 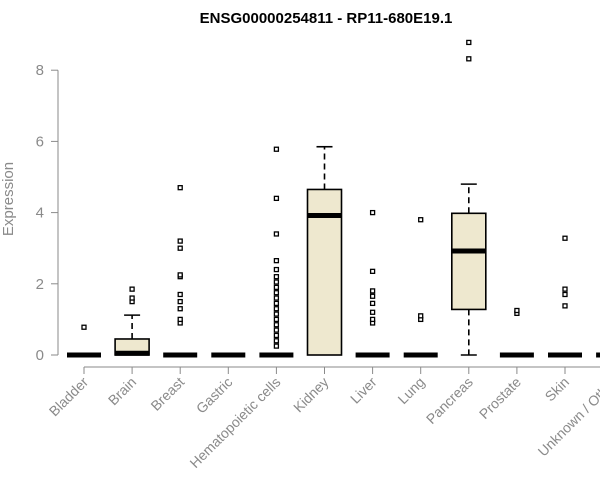 I want to click on box-breast, so click(x=180, y=271).